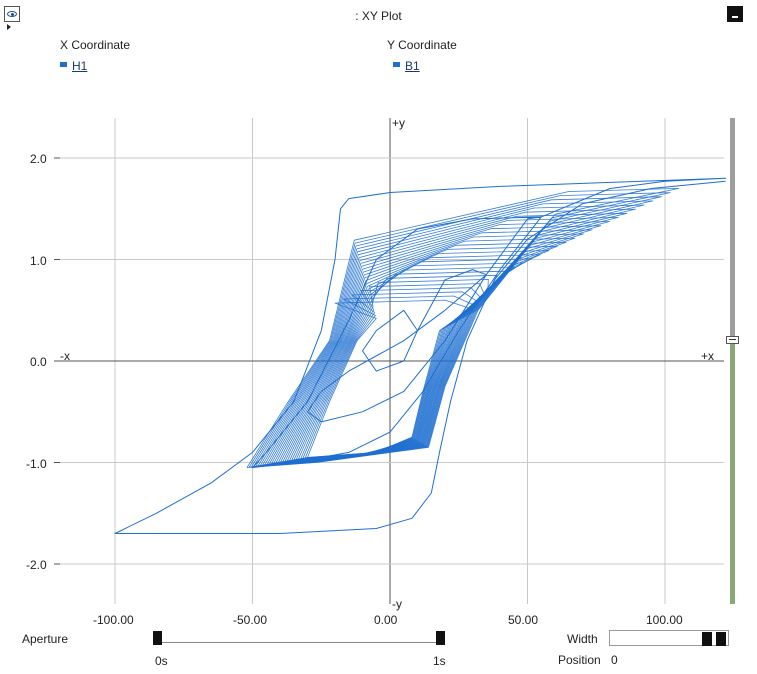 The height and width of the screenshot is (674, 757). I want to click on aperture-label: Aperture, so click(45, 639).